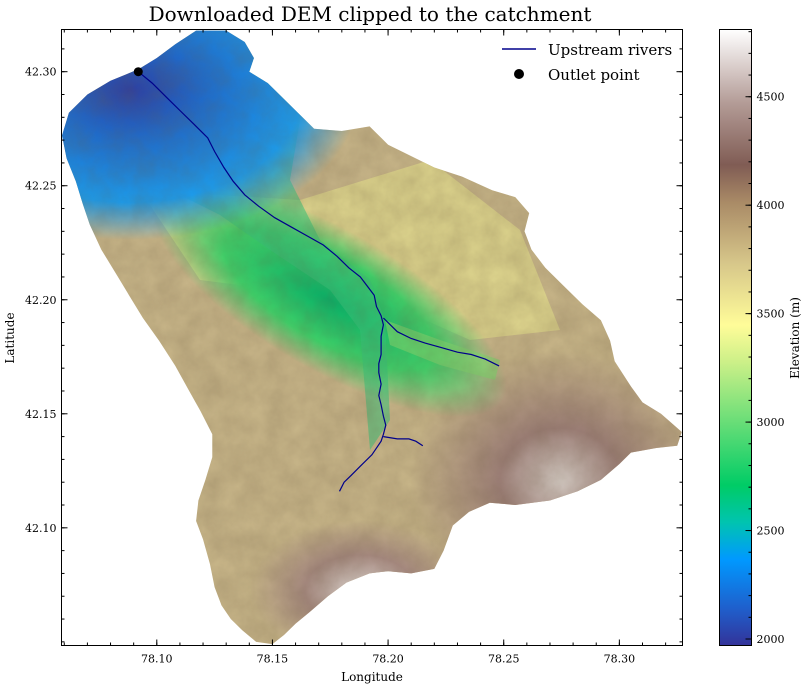 The width and height of the screenshot is (808, 688). What do you see at coordinates (157, 659) in the screenshot?
I see `x-tick-label: 78.10` at bounding box center [157, 659].